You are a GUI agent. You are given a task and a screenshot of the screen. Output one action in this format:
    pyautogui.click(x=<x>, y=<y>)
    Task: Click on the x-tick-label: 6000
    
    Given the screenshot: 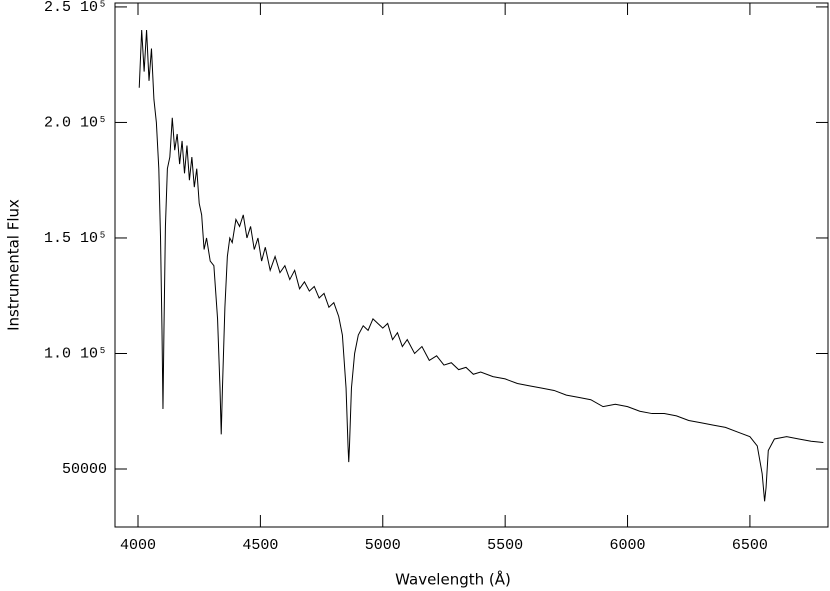 What is the action you would take?
    pyautogui.click(x=628, y=545)
    